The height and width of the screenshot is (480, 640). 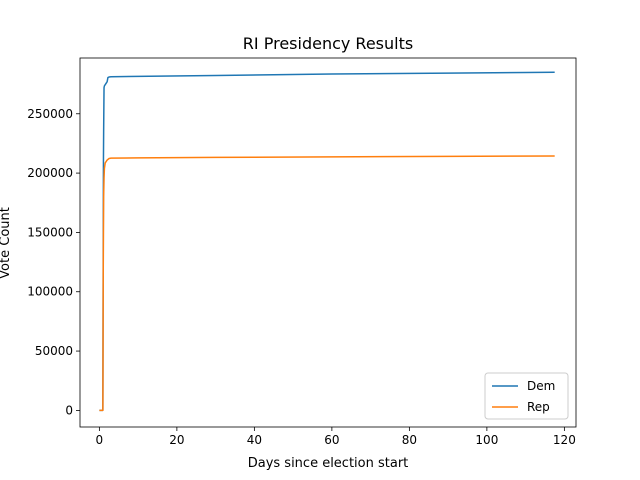 What do you see at coordinates (6, 243) in the screenshot?
I see `y-axis-label: Vote Count` at bounding box center [6, 243].